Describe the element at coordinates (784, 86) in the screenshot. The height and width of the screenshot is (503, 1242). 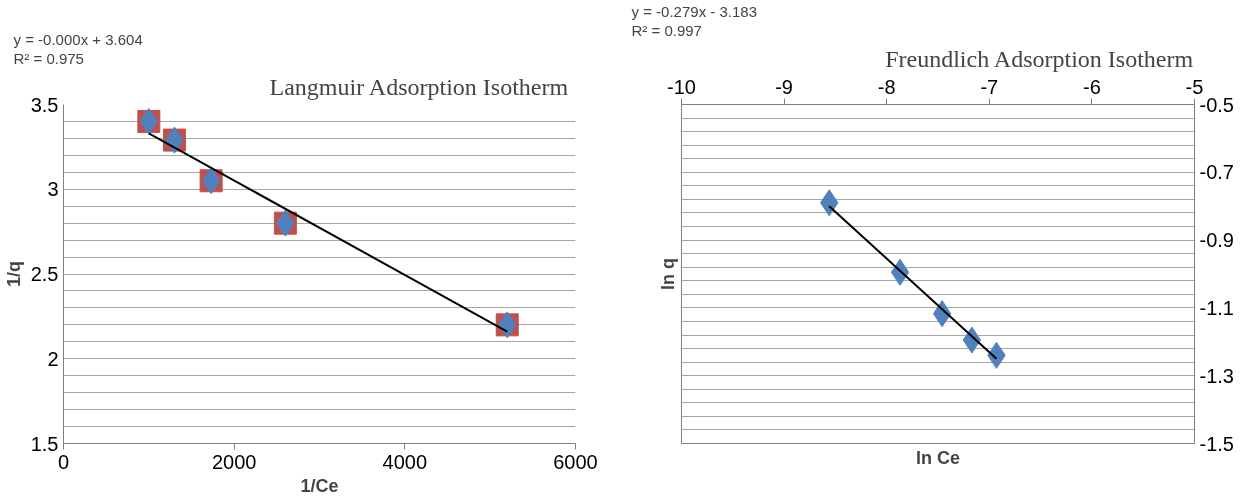
I see `x-tick-label: -9` at that location.